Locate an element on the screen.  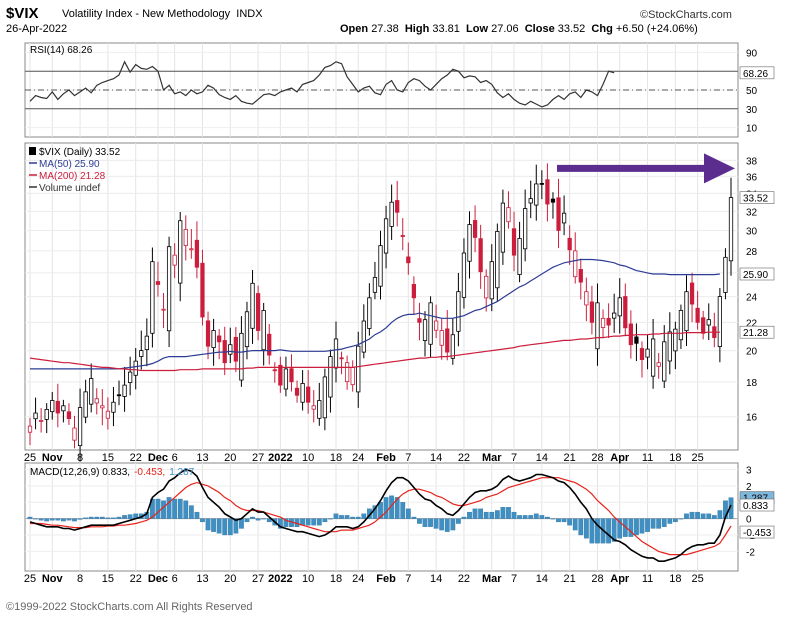
price-tick-label: 32 is located at coordinates (752, 212).